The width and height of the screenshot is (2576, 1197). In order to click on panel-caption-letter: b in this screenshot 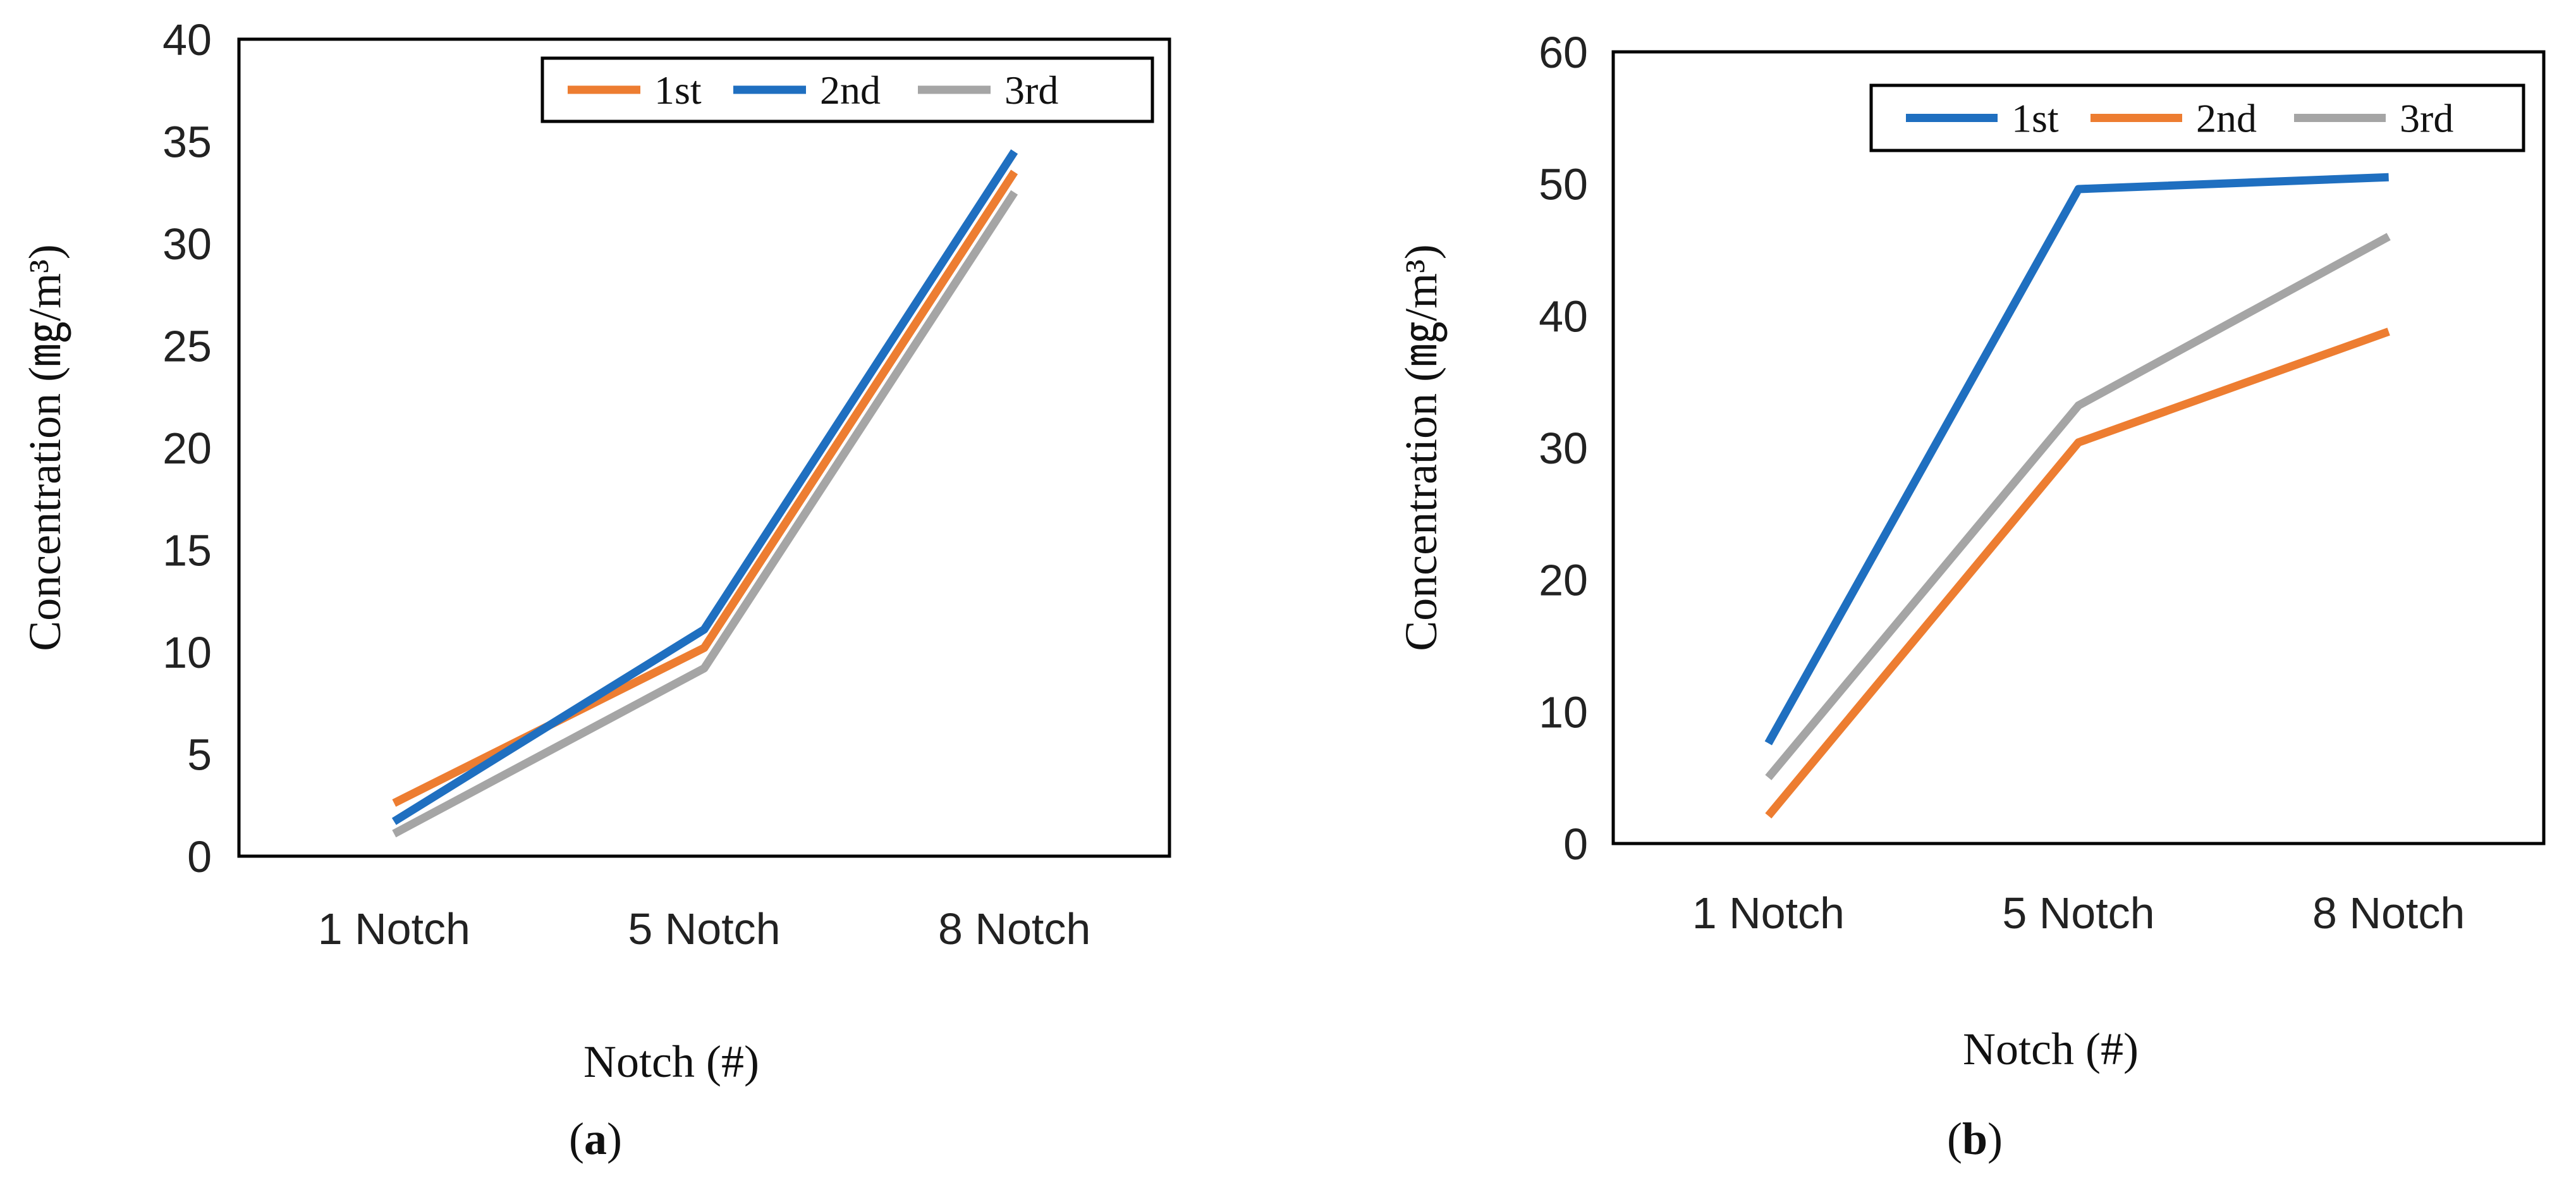, I will do `click(1974, 1139)`.